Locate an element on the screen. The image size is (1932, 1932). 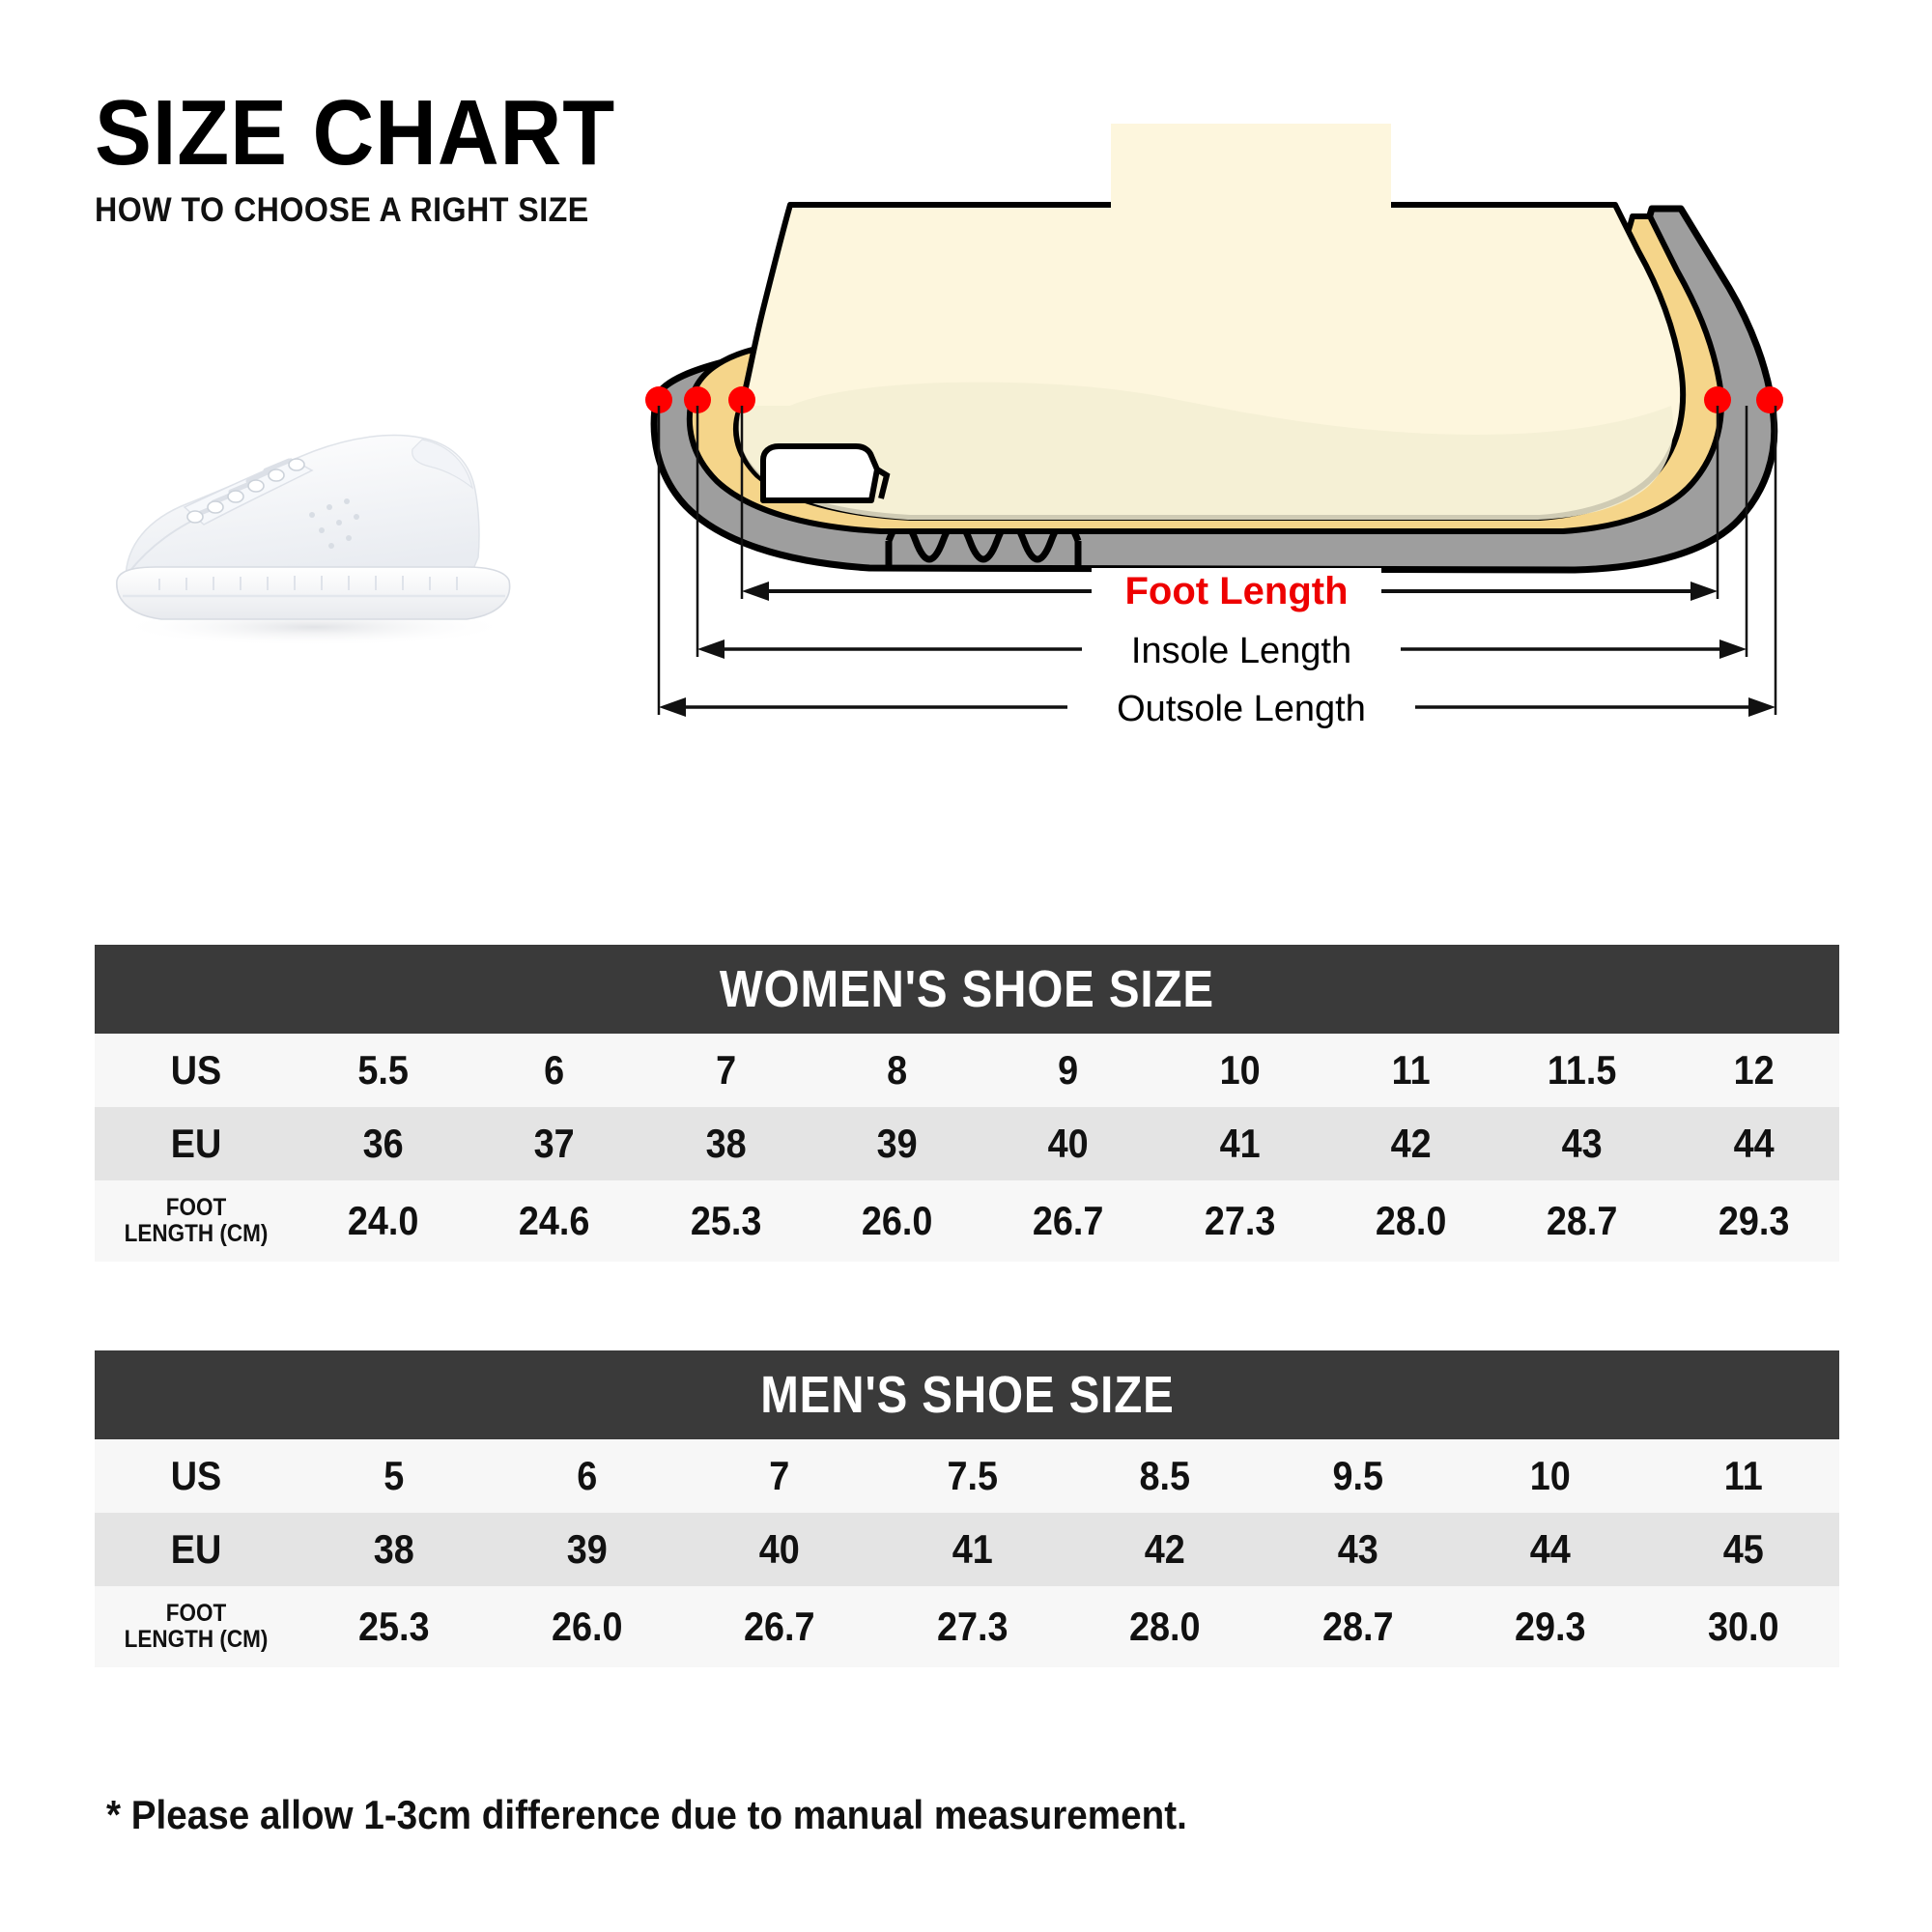
table-cell: 8.5 is located at coordinates (1165, 1475).